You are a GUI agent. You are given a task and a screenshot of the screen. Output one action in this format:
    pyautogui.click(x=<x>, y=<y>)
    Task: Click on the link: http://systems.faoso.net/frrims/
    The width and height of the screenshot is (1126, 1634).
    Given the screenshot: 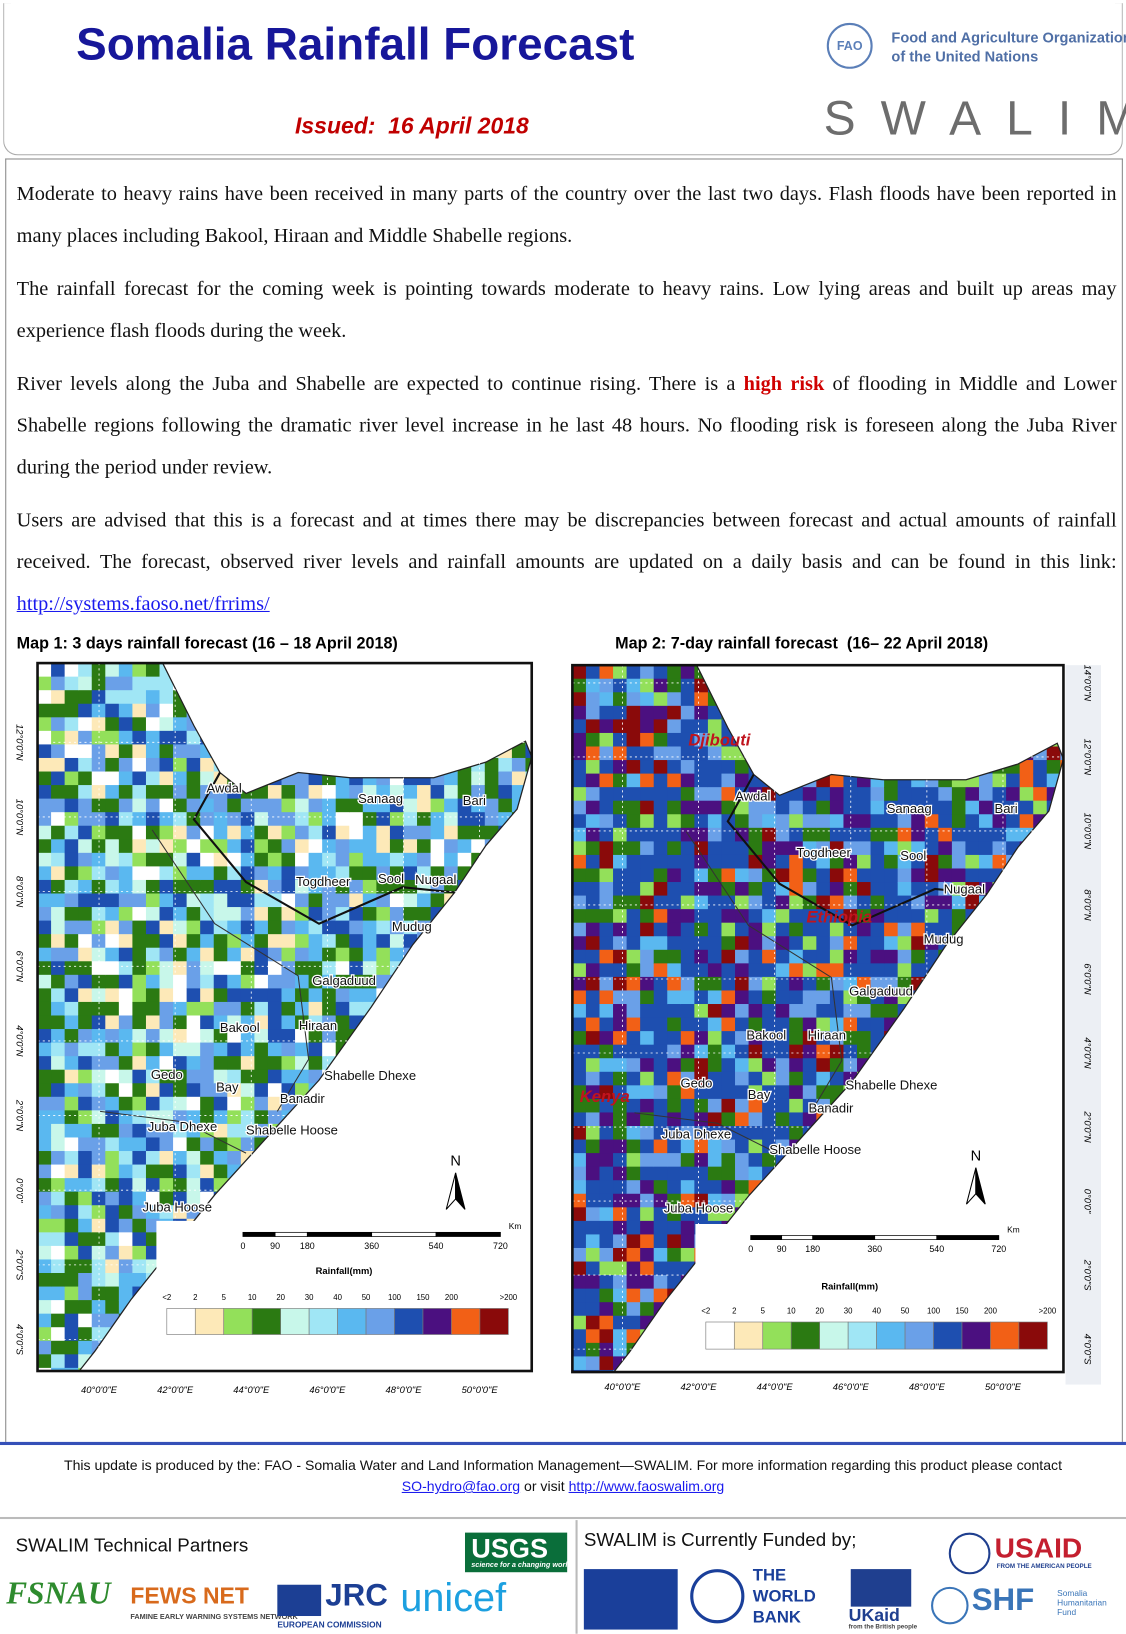 What is the action you would take?
    pyautogui.click(x=143, y=604)
    